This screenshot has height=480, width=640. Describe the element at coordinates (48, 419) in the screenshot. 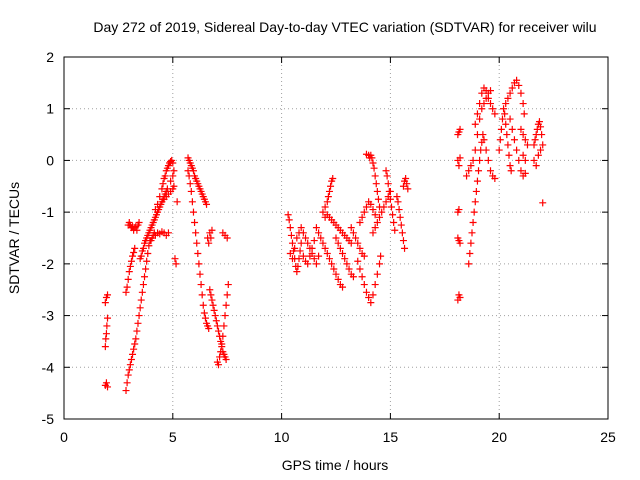

I see `y-tick-label: -5` at that location.